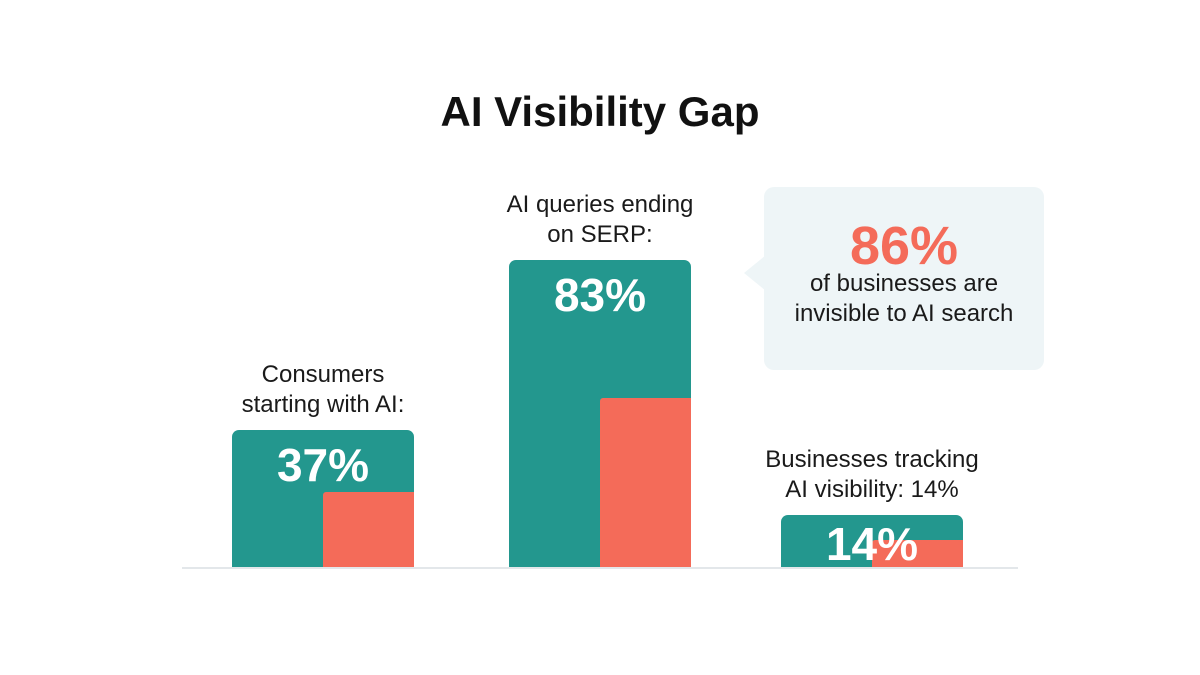 Image resolution: width=1200 pixels, height=675 pixels. I want to click on callout-text: of businesses are invisible to AI search, so click(904, 298).